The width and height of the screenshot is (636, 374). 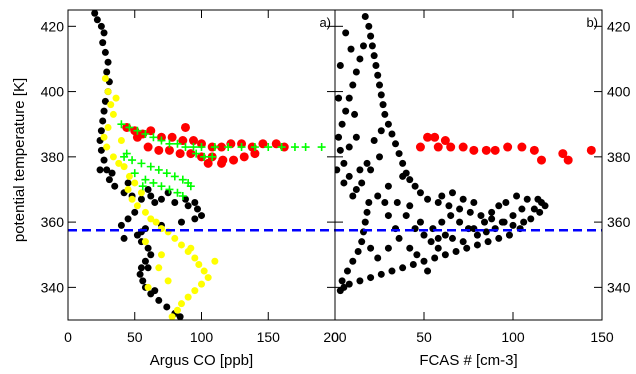 I want to click on y-tick-label: 400, so click(x=619, y=92).